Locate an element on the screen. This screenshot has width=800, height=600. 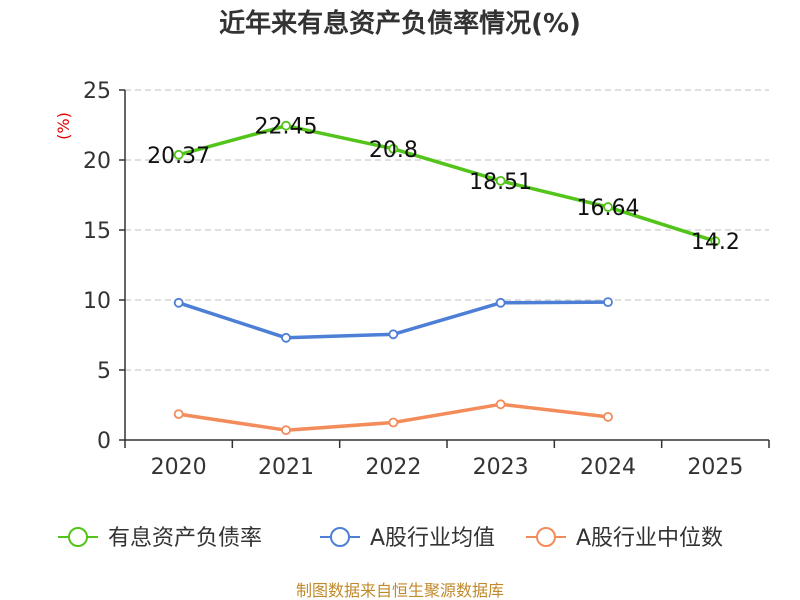
x-tick-label: 2023 is located at coordinates (501, 467).